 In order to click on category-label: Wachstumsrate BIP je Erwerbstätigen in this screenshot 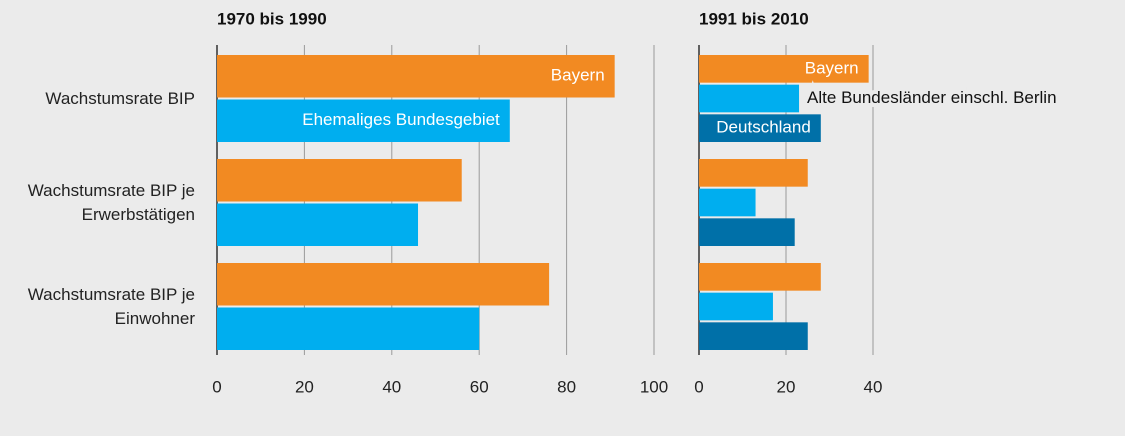, I will do `click(111, 202)`.